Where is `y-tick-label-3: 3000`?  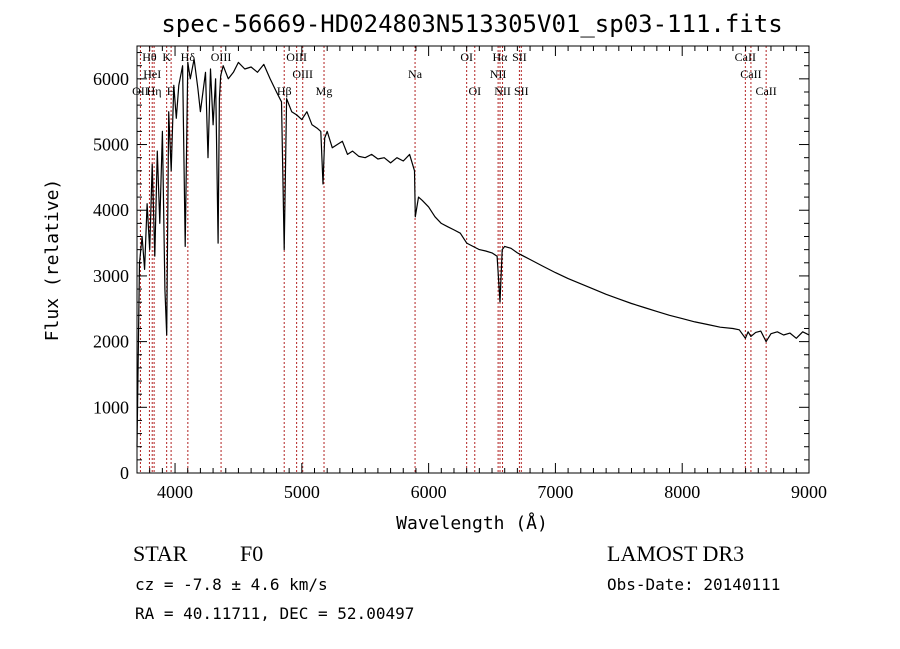
y-tick-label-3: 3000 is located at coordinates (111, 276).